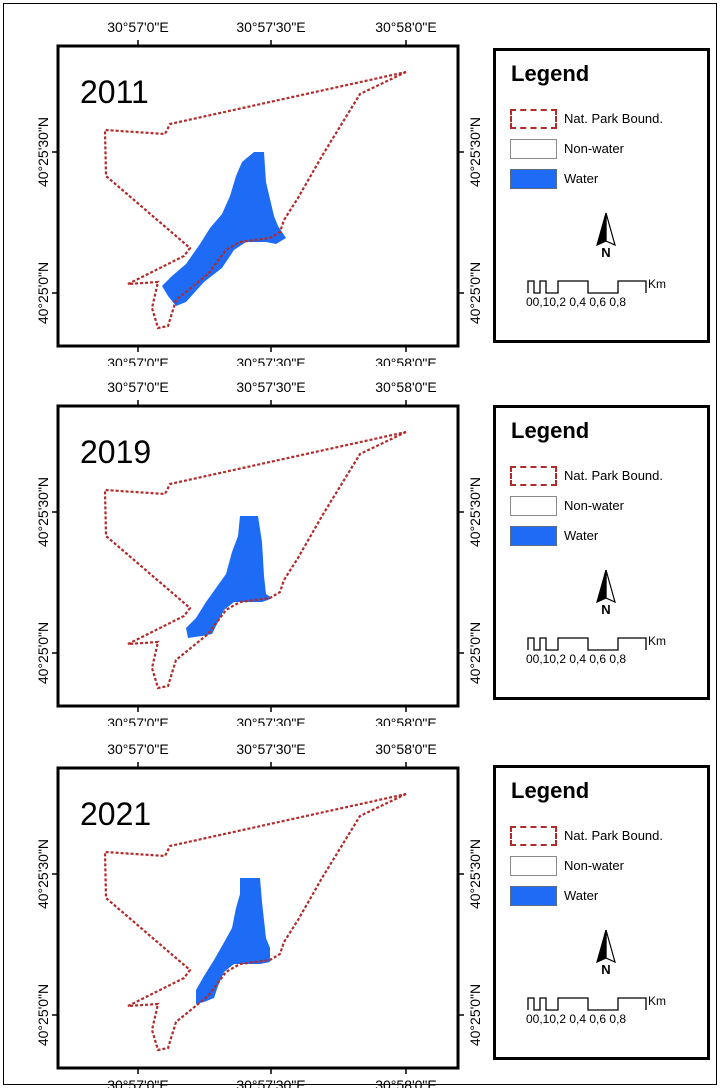 The height and width of the screenshot is (1090, 722). Describe the element at coordinates (114, 92) in the screenshot. I see `year-label: 2011` at that location.